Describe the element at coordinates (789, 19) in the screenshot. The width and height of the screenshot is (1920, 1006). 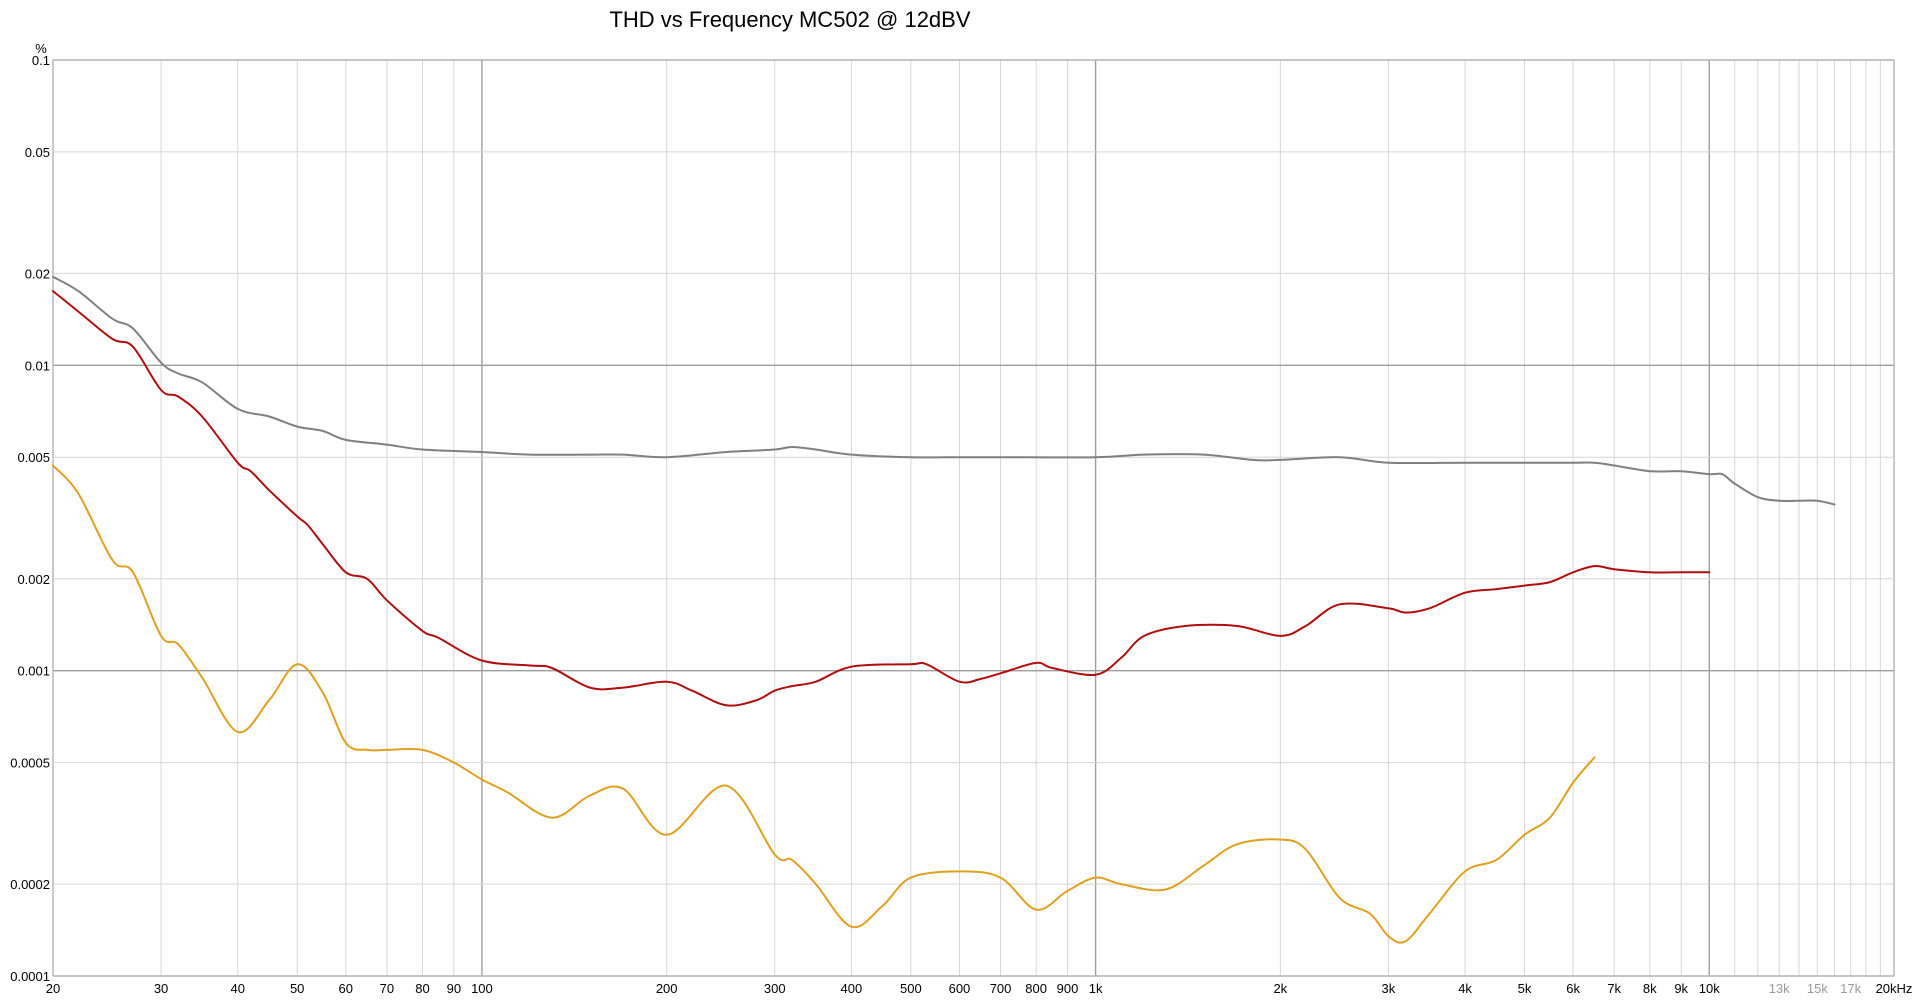
I see `chart-title: THD vs Frequency MC502 @ 12dBV` at that location.